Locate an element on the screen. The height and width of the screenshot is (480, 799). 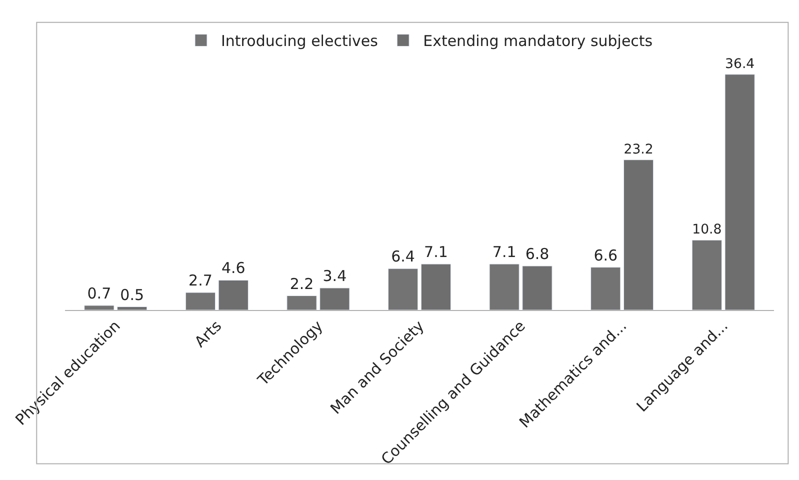
data-label: 23.2 is located at coordinates (639, 150).